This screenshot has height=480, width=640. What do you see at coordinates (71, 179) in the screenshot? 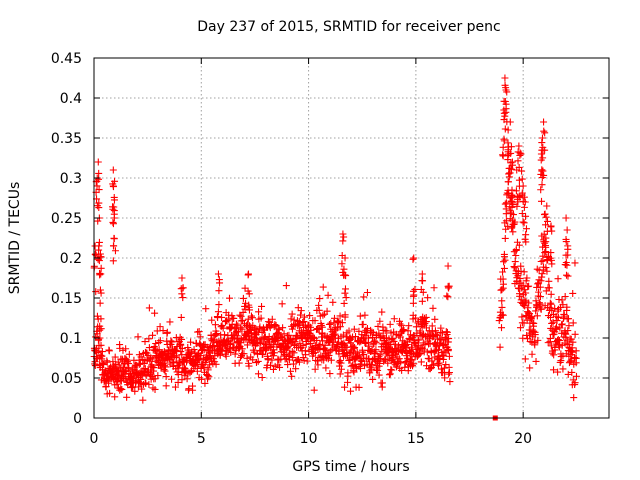
I see `y-tick-label: 0.3` at bounding box center [71, 179].